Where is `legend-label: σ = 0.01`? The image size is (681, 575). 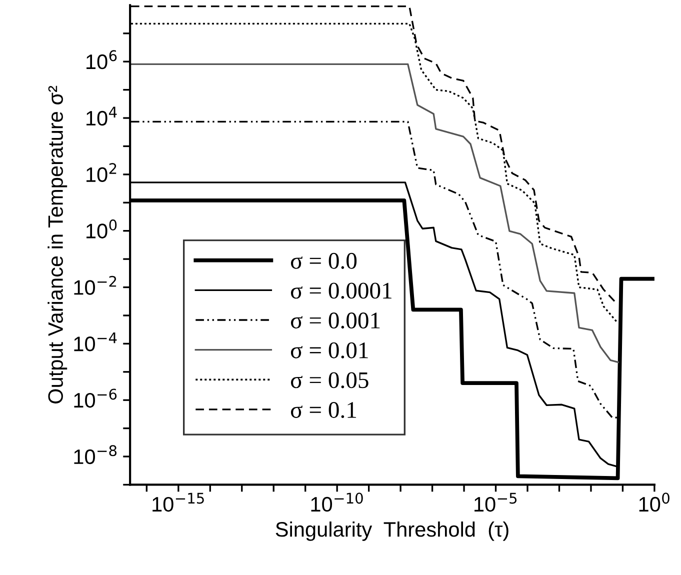
legend-label: σ = 0.01 is located at coordinates (329, 350).